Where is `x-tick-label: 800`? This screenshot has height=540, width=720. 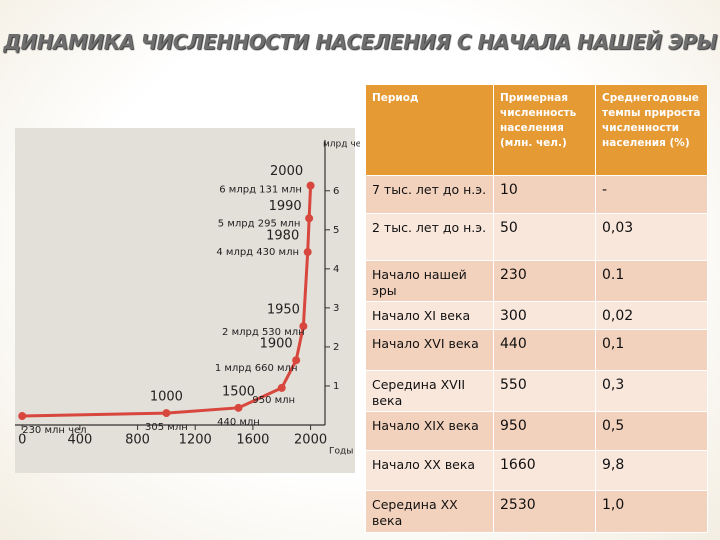 x-tick-label: 800 is located at coordinates (137, 440).